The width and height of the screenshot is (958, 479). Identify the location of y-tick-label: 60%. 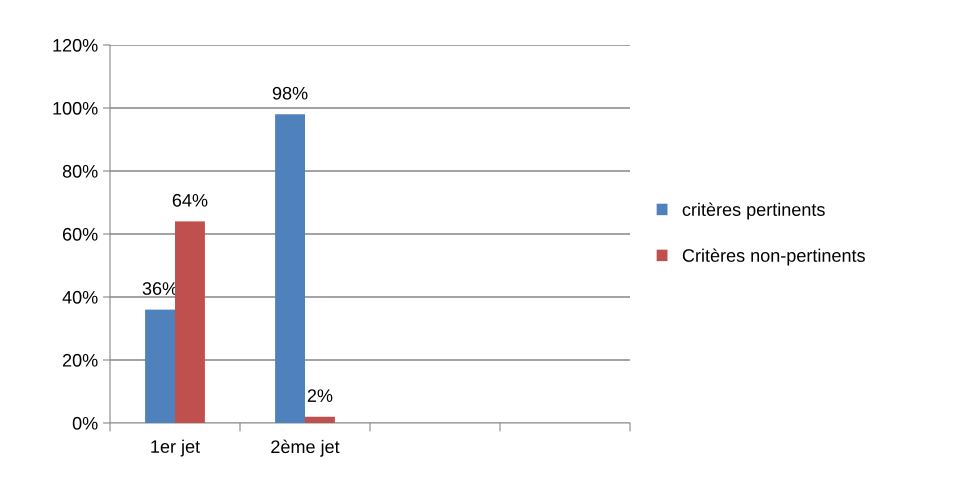
(80, 234).